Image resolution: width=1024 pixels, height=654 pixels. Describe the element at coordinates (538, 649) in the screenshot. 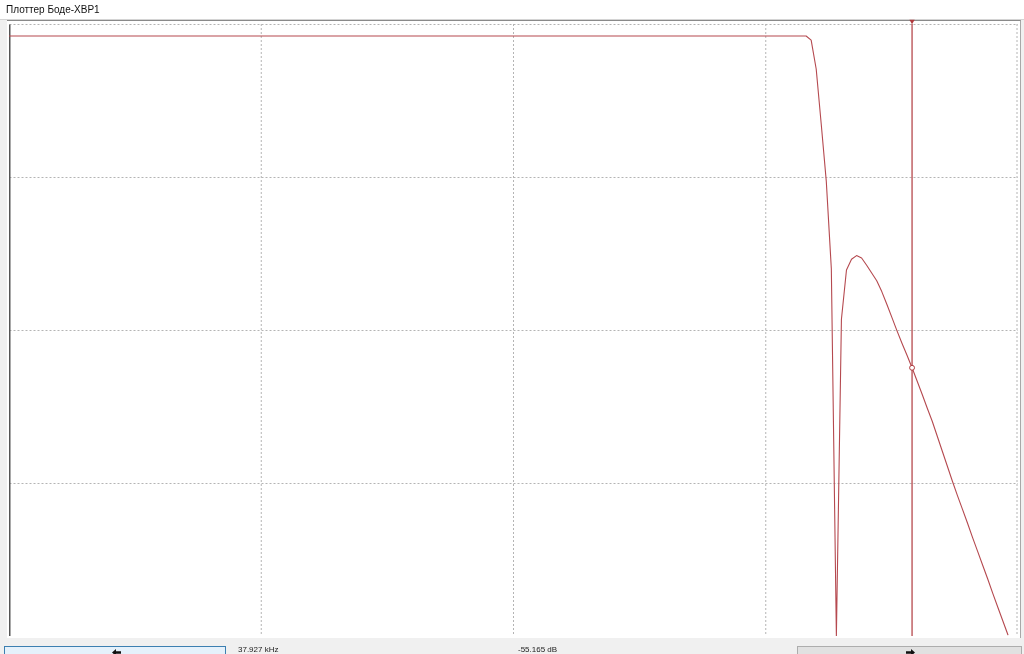

I see `text: -55.165 dB` at that location.